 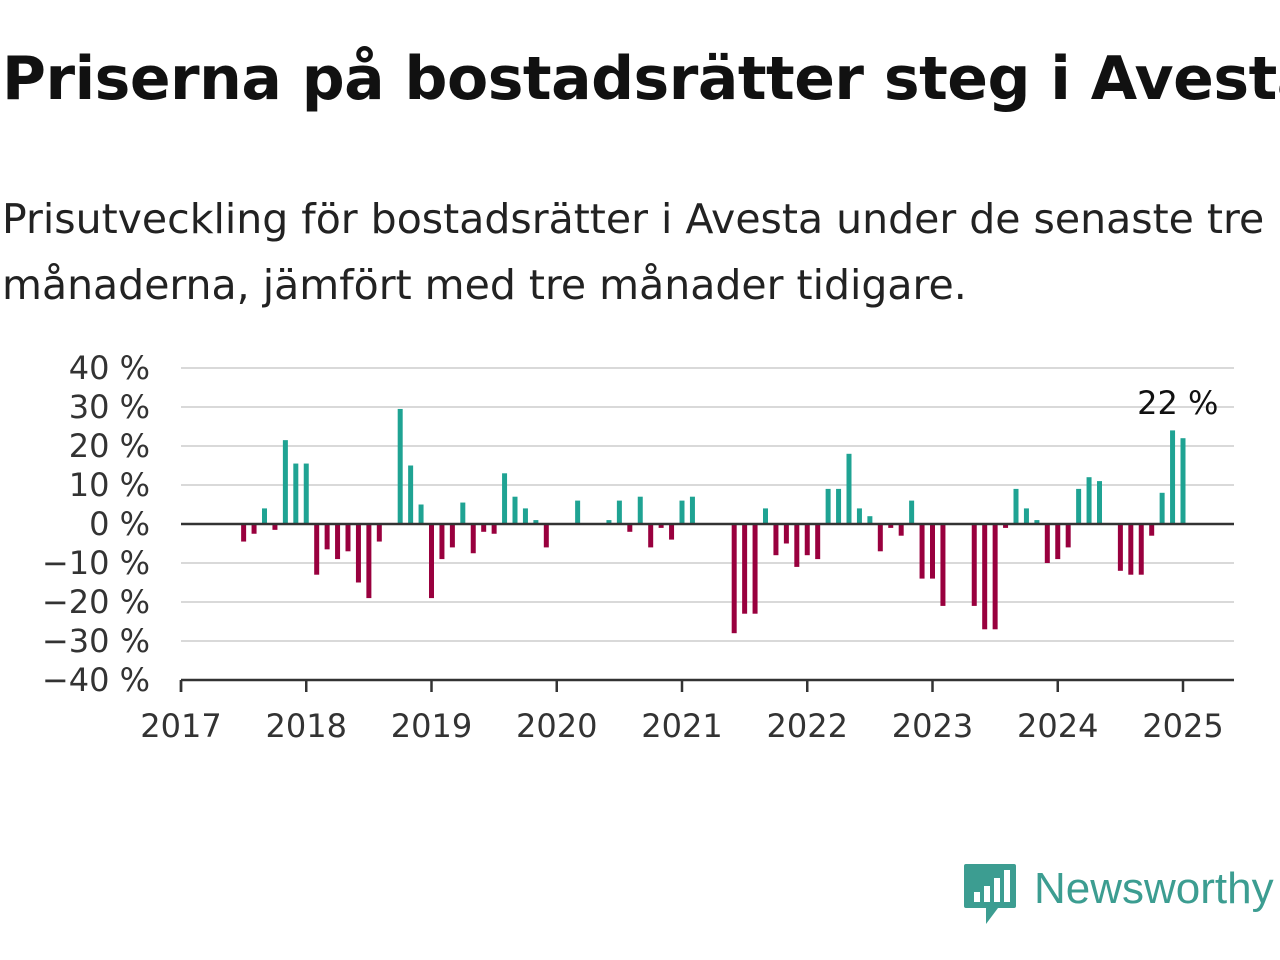 I want to click on y-tick-label: −40 %, so click(x=96, y=680).